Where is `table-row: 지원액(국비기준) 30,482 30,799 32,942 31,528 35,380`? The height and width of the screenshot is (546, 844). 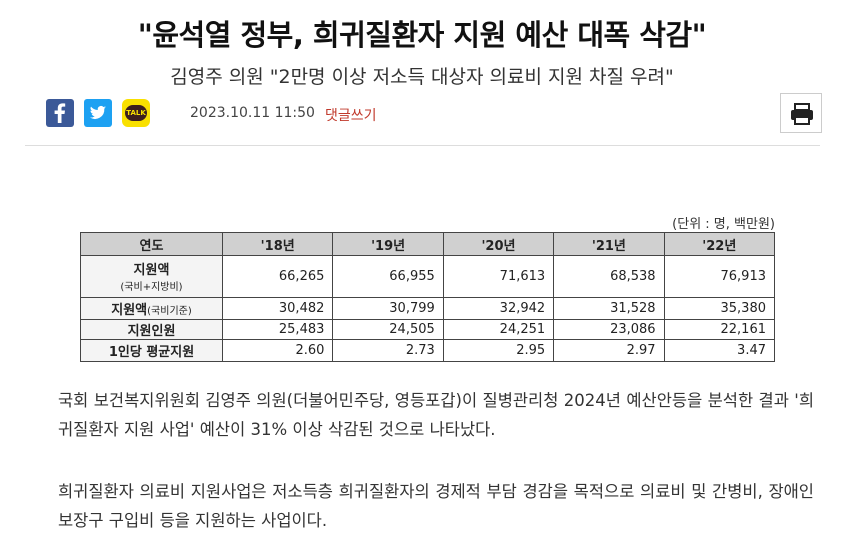
table-row: 지원액(국비기준) 30,482 30,799 32,942 31,528 35,380 is located at coordinates (428, 308).